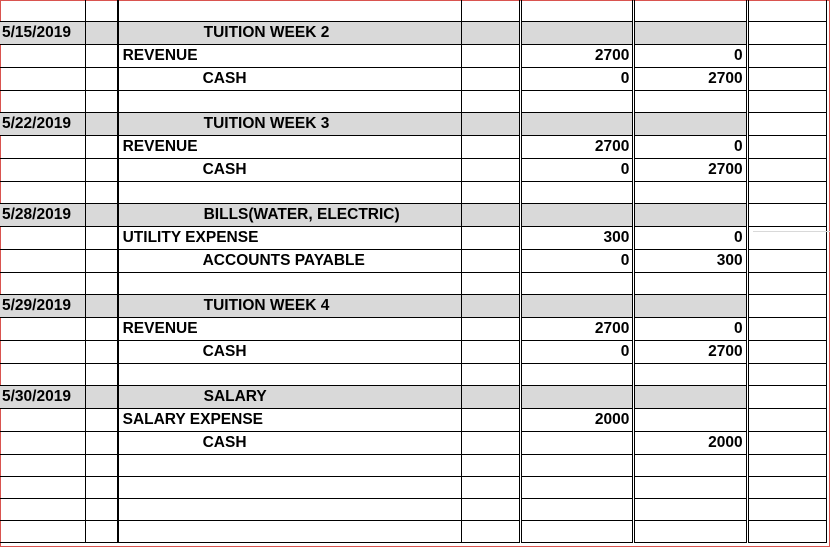 The image size is (830, 547). I want to click on cell: ACCOUNTS PAYABLE, so click(289, 261).